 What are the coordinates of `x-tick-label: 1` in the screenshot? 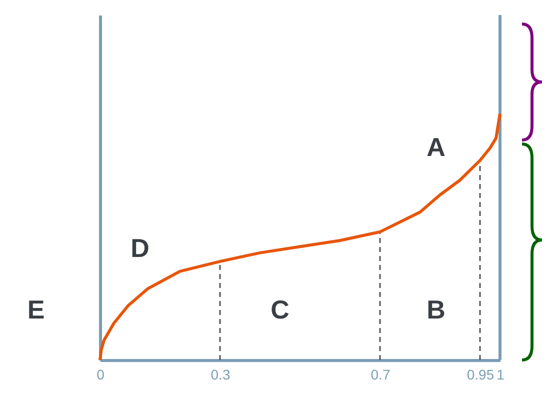 It's located at (500, 374).